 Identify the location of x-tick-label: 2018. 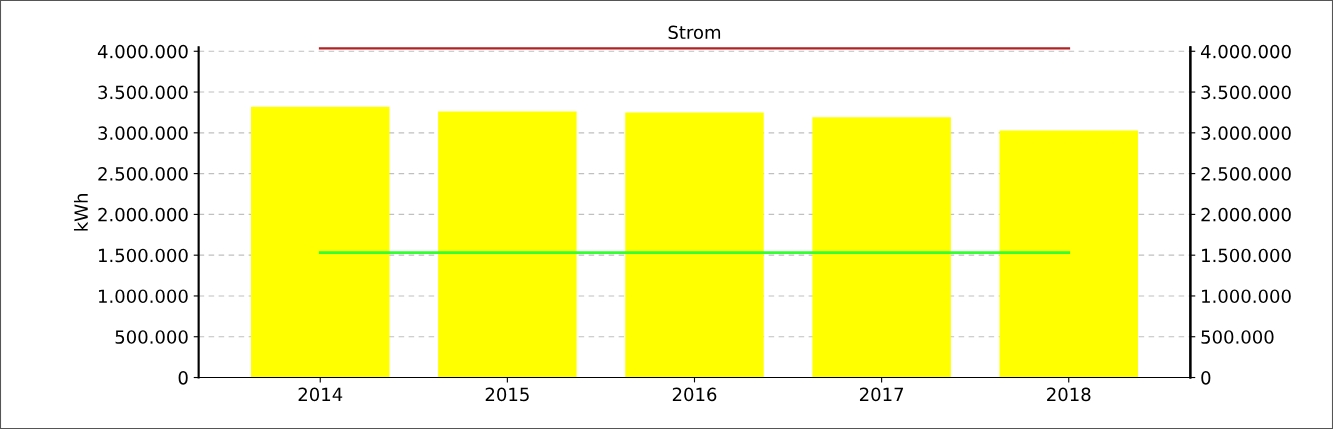
(1069, 394).